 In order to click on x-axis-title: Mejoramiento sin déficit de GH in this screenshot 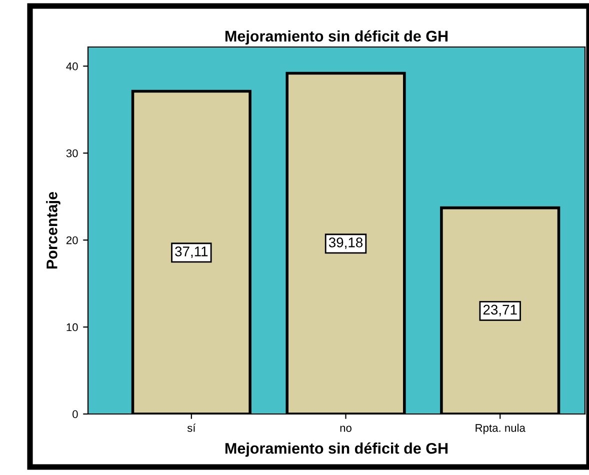, I will do `click(336, 449)`.